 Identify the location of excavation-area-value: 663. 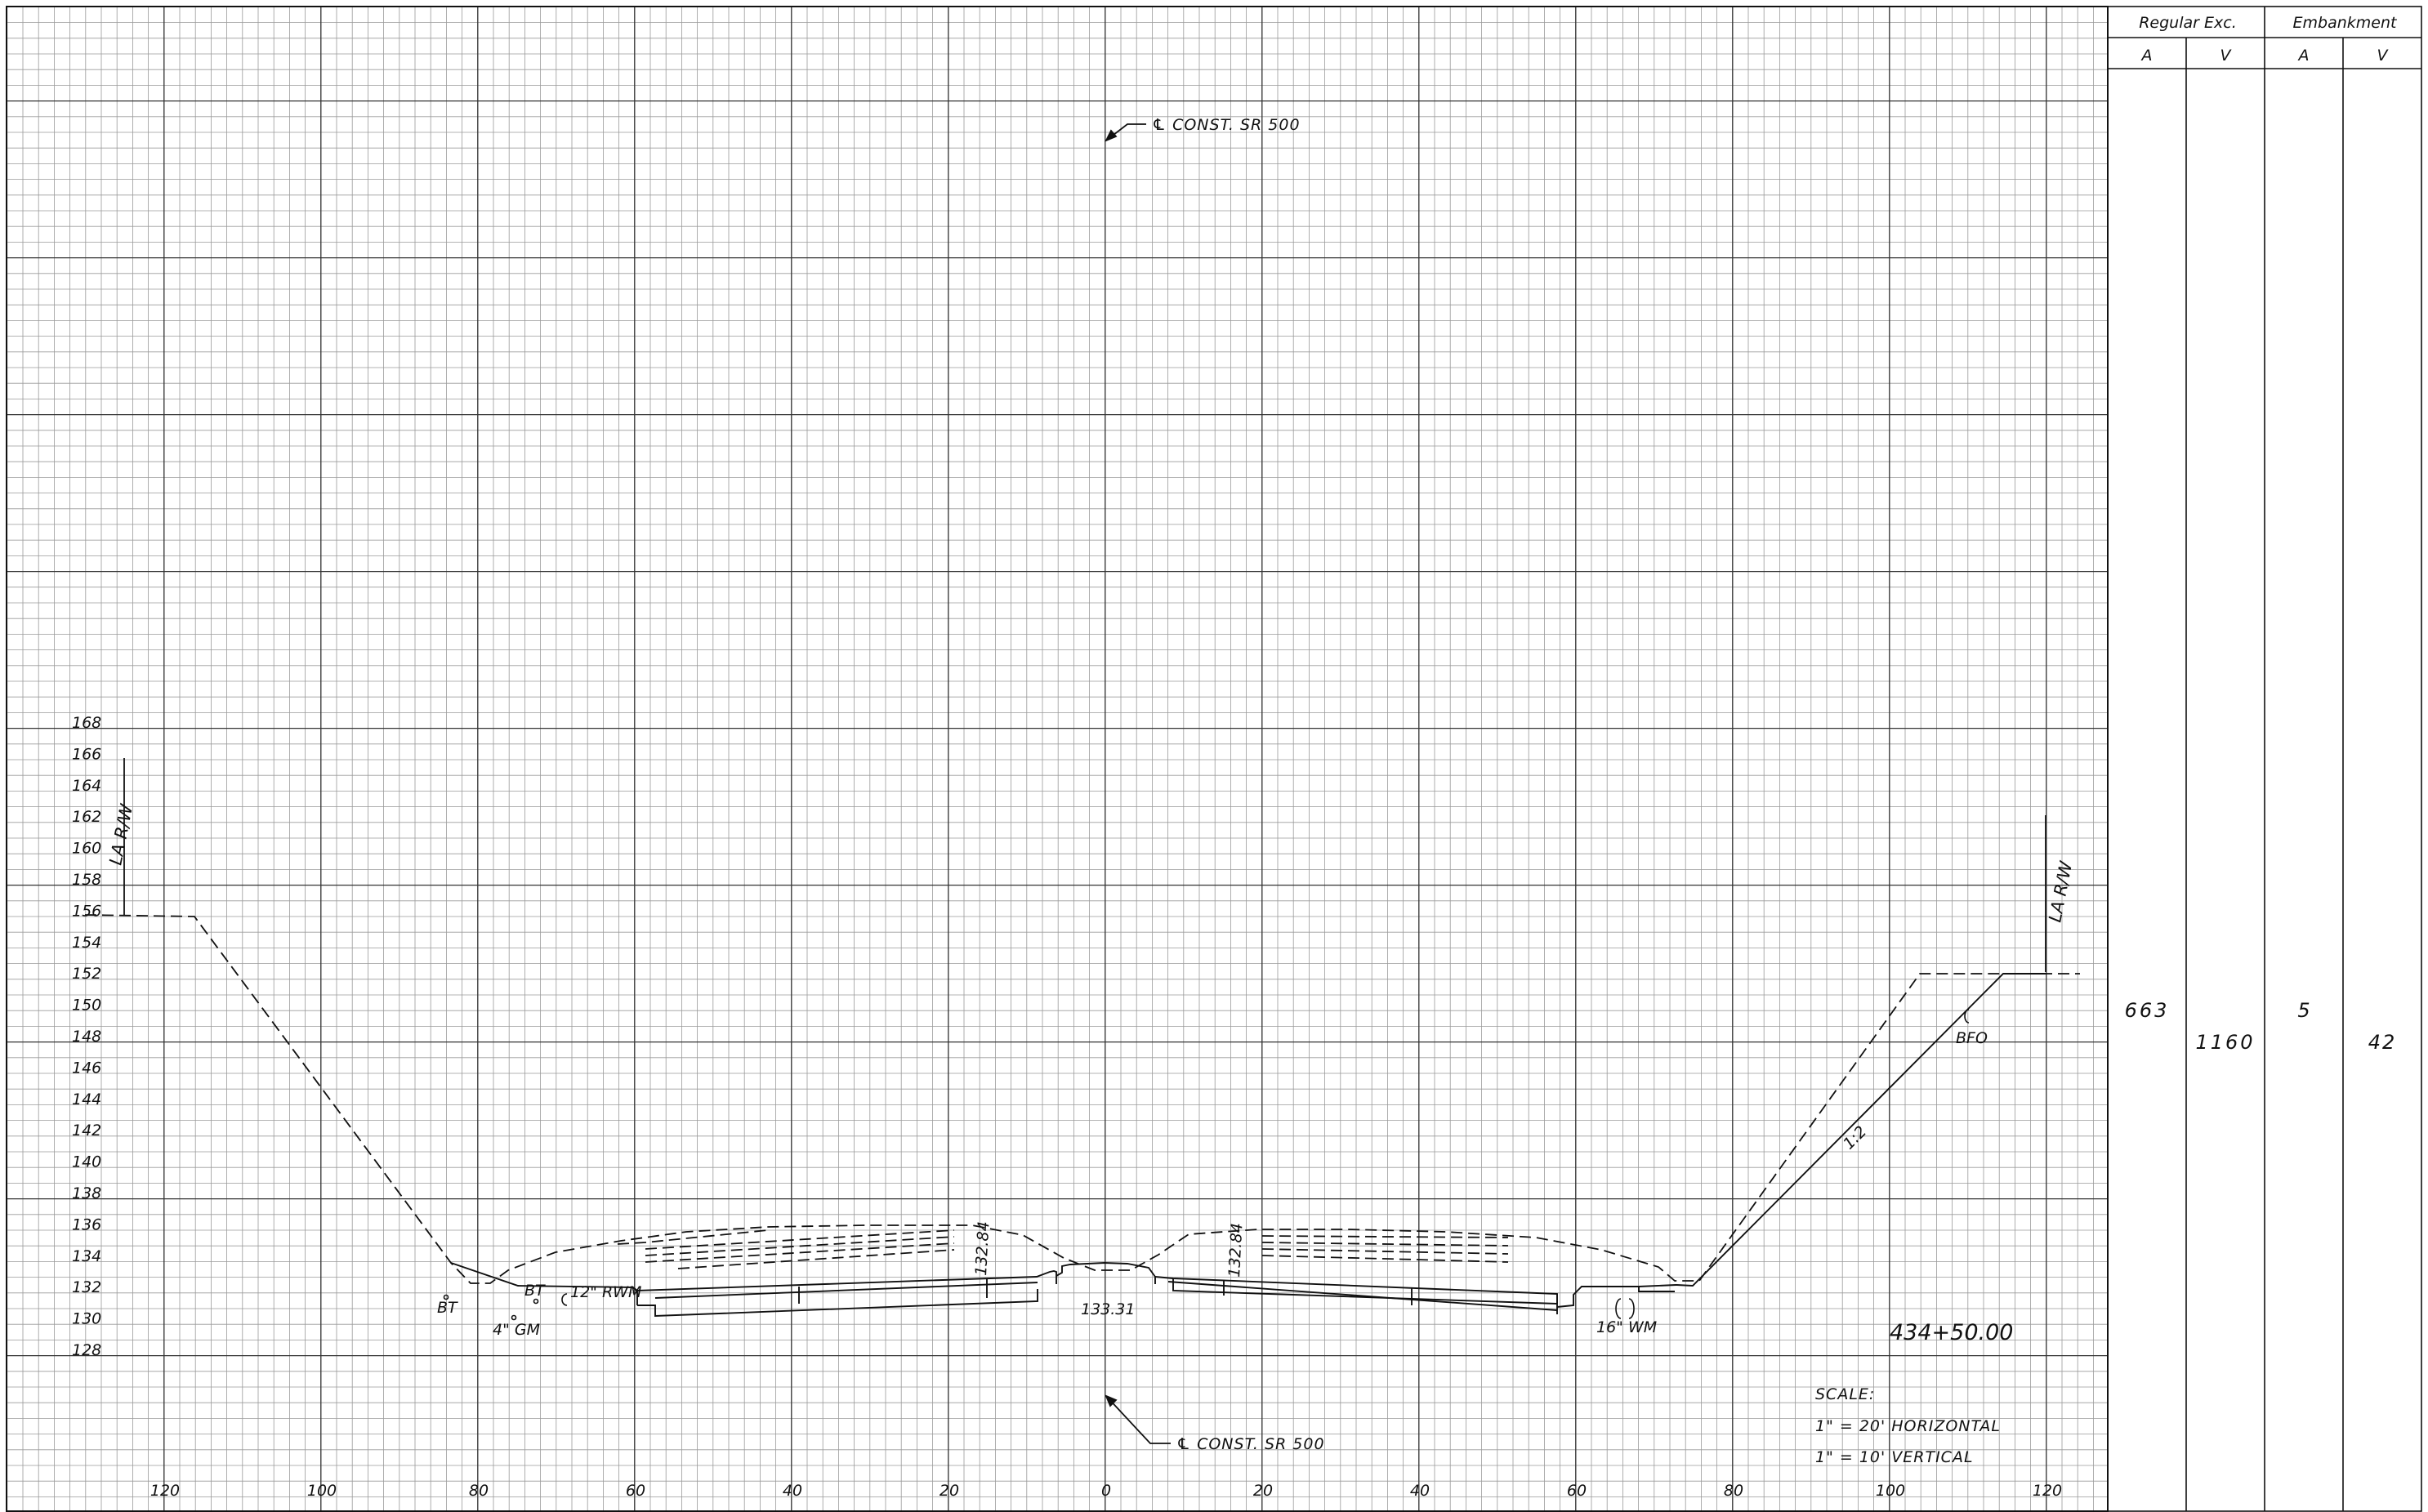
(2147, 1011).